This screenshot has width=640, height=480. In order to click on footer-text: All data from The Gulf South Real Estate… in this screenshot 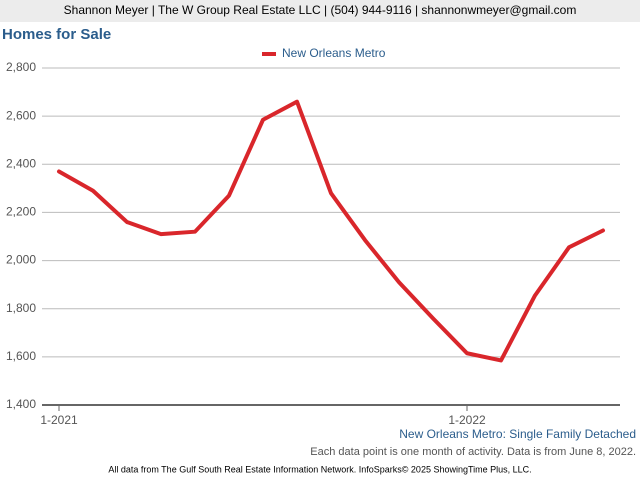, I will do `click(319, 469)`.